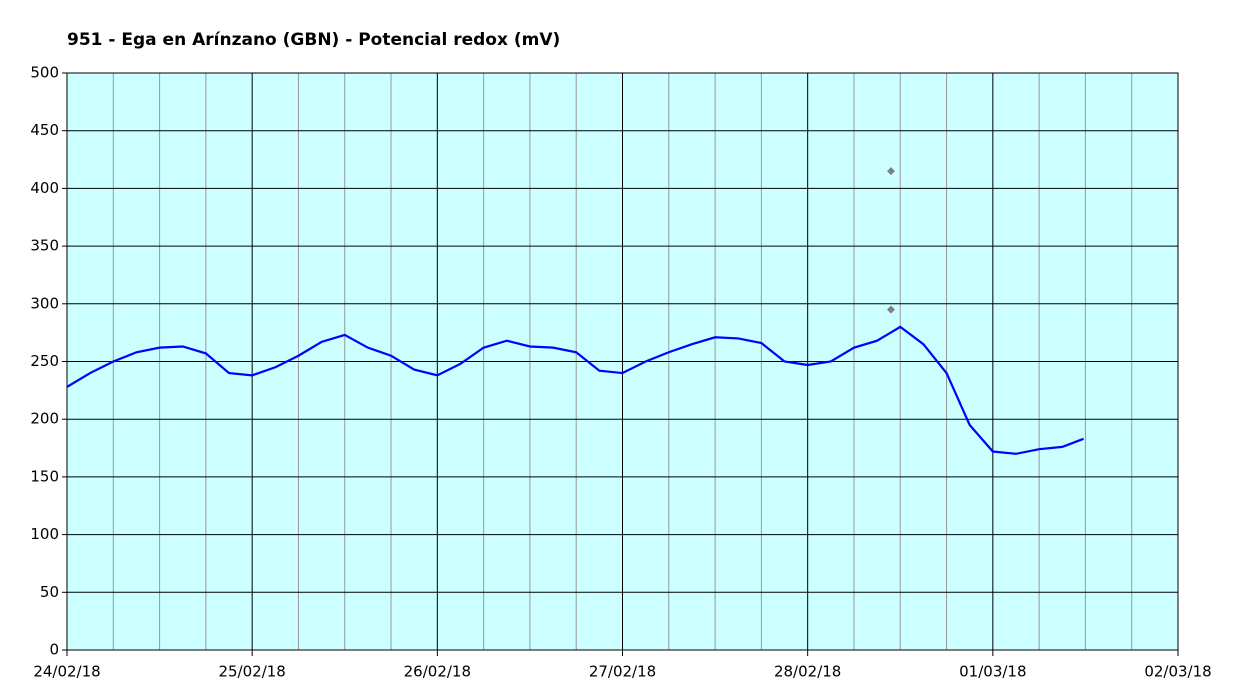 The height and width of the screenshot is (690, 1238). What do you see at coordinates (44, 73) in the screenshot?
I see `y-tick-label: 500` at bounding box center [44, 73].